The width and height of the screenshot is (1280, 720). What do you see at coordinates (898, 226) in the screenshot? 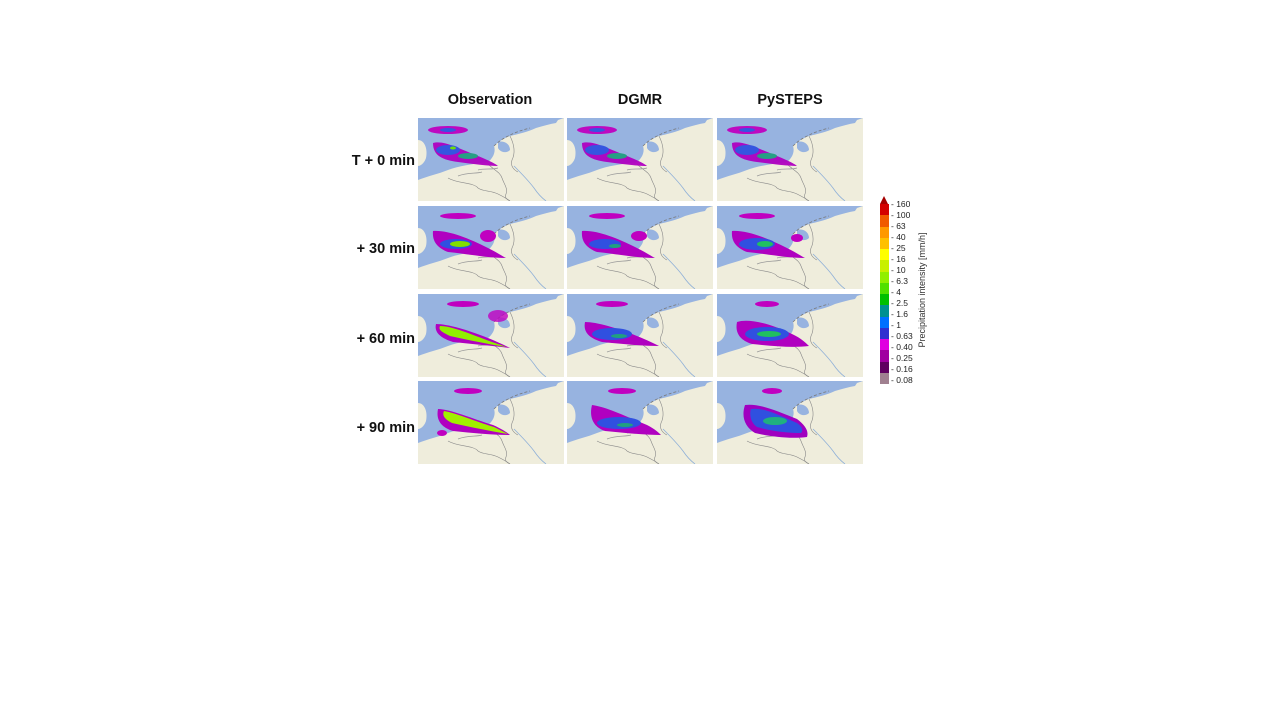
I see `colorbar-tick: - 63` at bounding box center [898, 226].